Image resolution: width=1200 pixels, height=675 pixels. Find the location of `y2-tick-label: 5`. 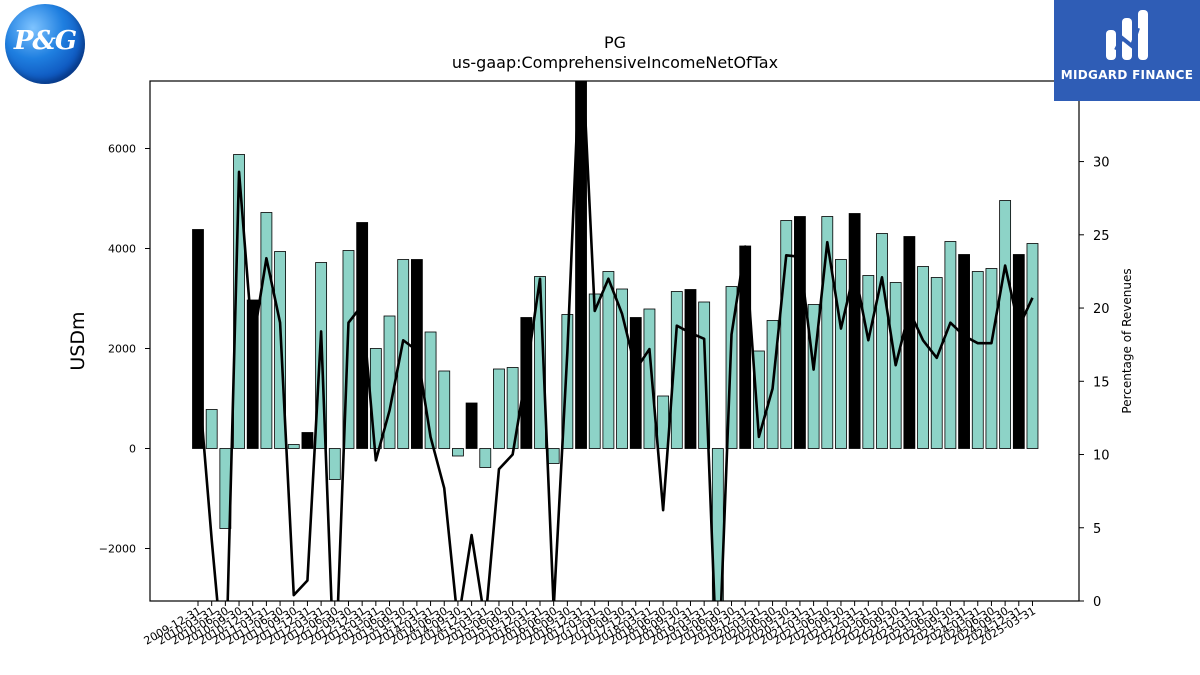

y2-tick-label: 5 is located at coordinates (1097, 529).